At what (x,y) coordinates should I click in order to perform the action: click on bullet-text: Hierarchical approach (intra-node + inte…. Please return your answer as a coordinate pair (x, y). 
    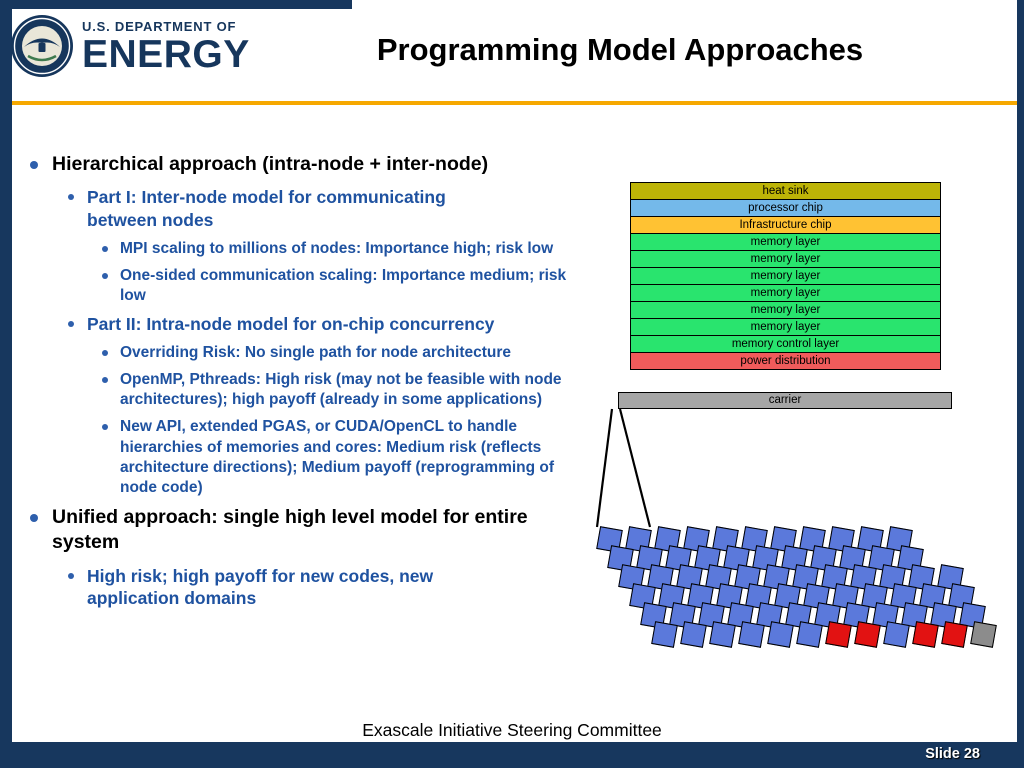
    Looking at the image, I should click on (270, 164).